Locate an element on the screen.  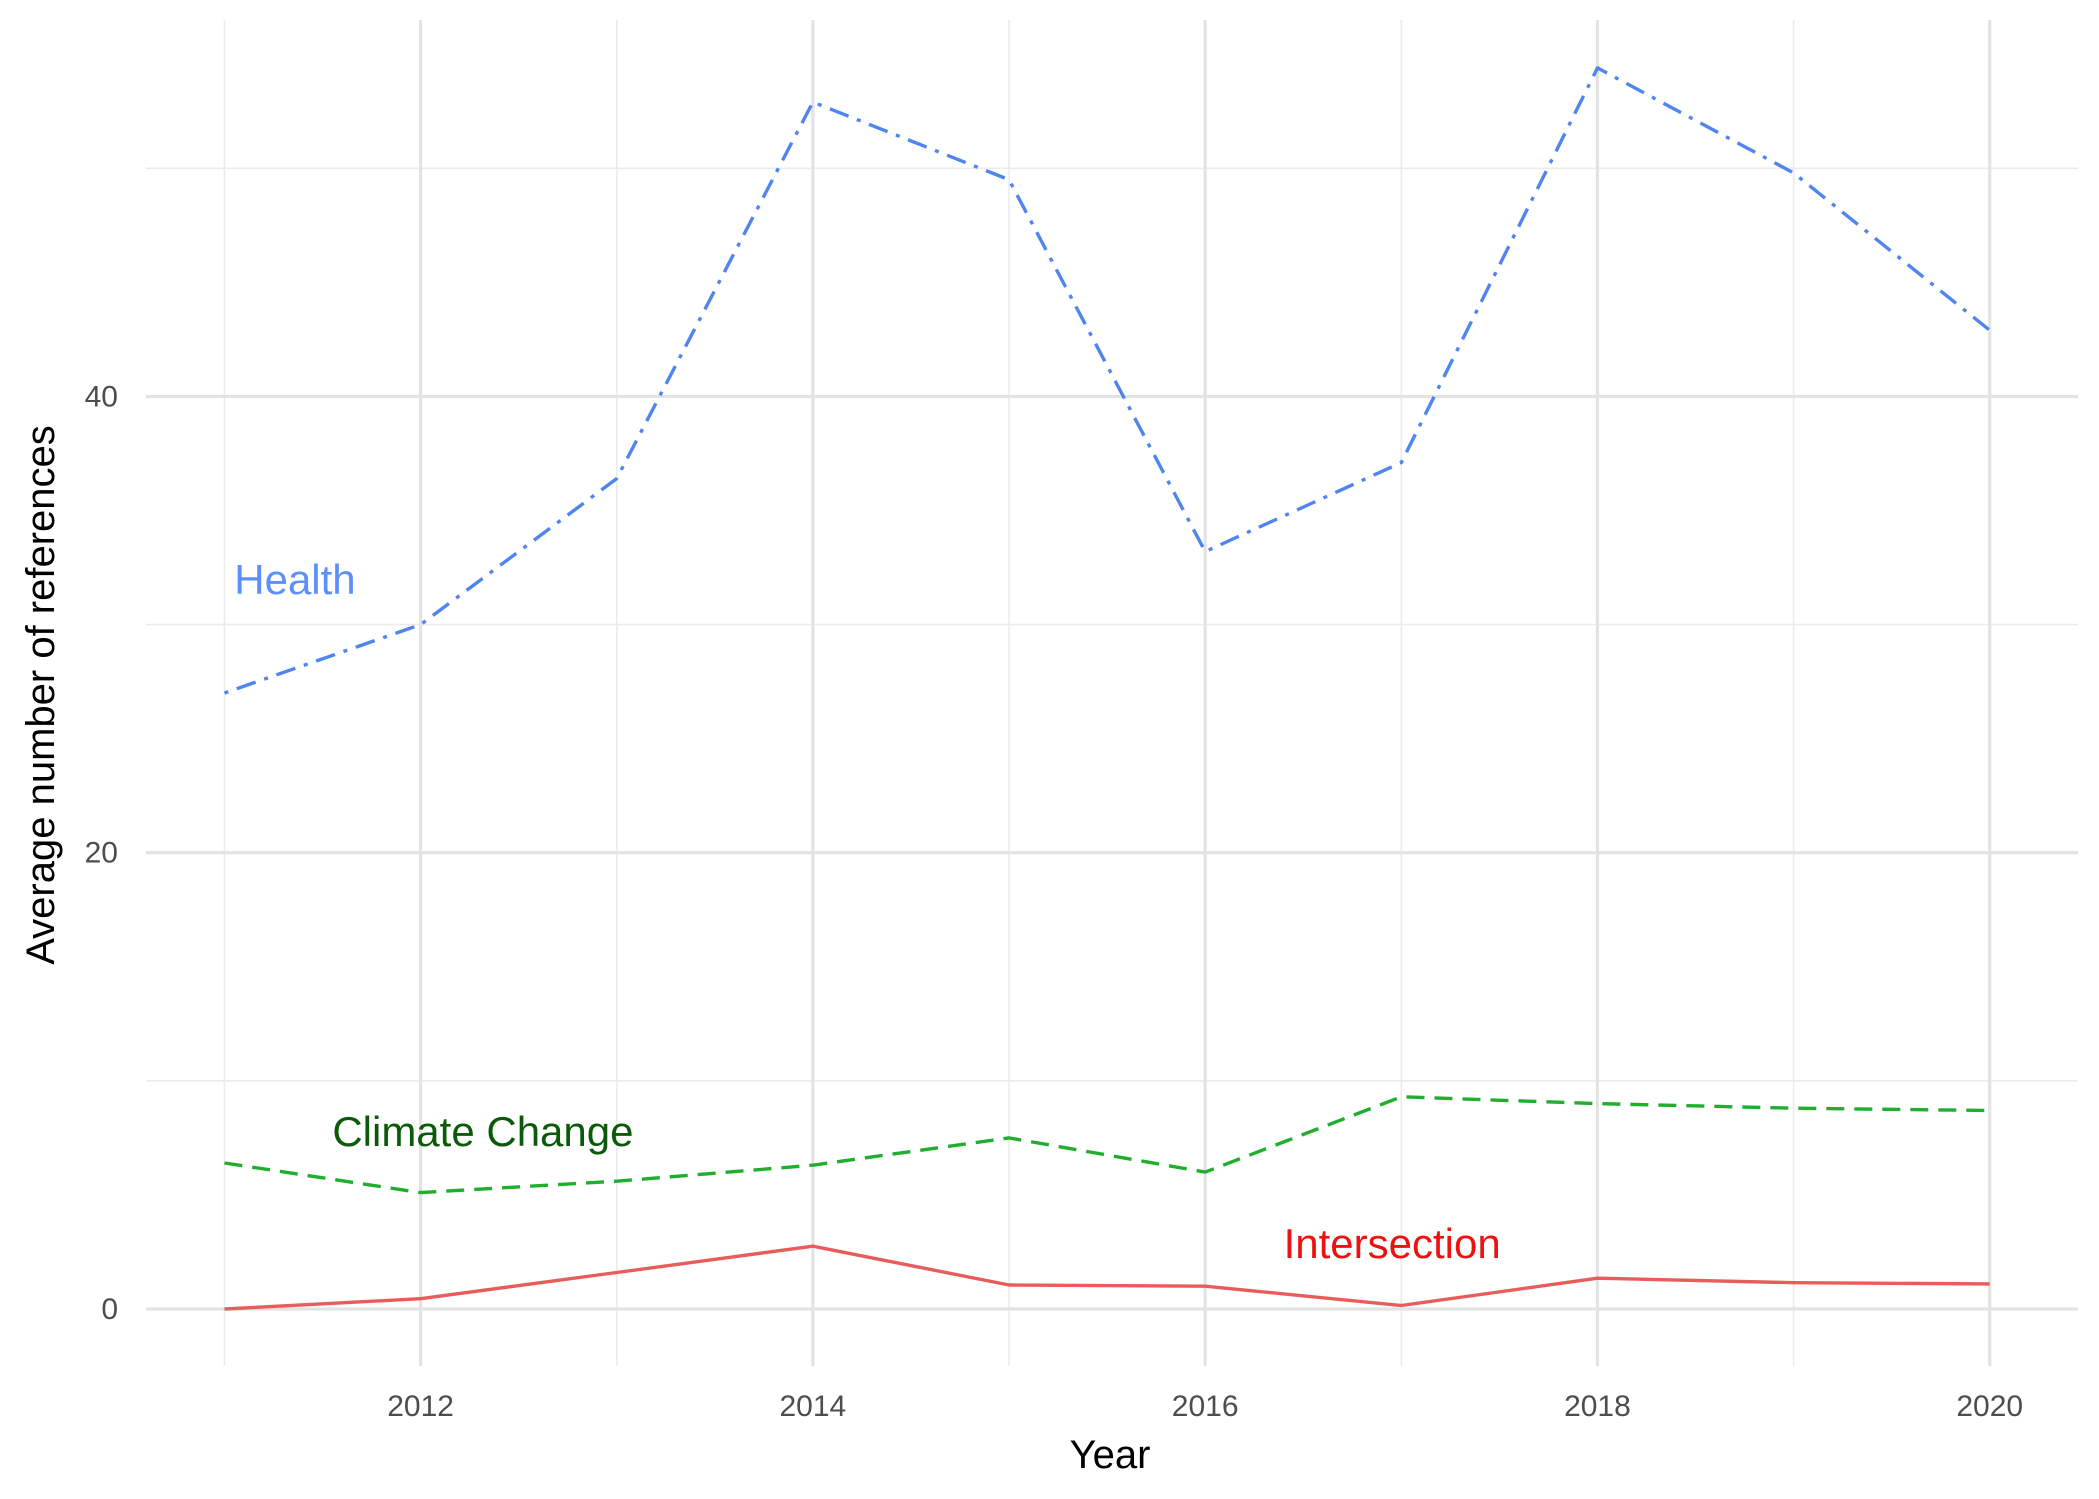
x-tick-label: 2020 is located at coordinates (1989, 1406).